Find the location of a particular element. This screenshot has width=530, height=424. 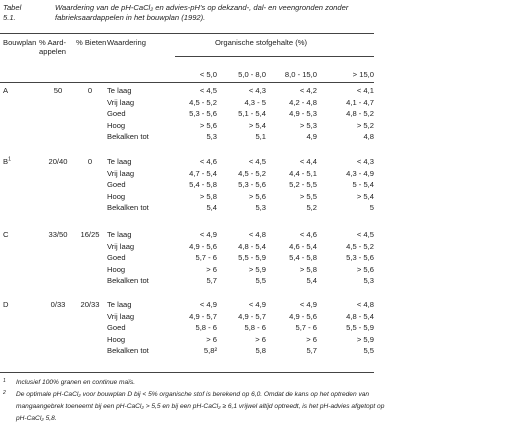

waardering-label: Te laag is located at coordinates (119, 304).